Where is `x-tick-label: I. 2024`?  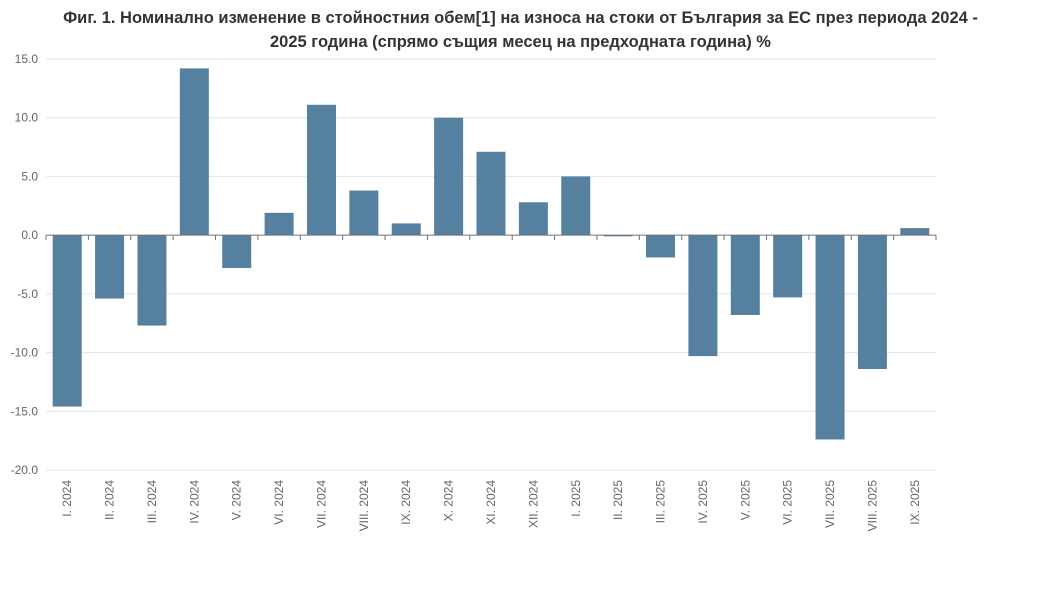 x-tick-label: I. 2024 is located at coordinates (67, 498).